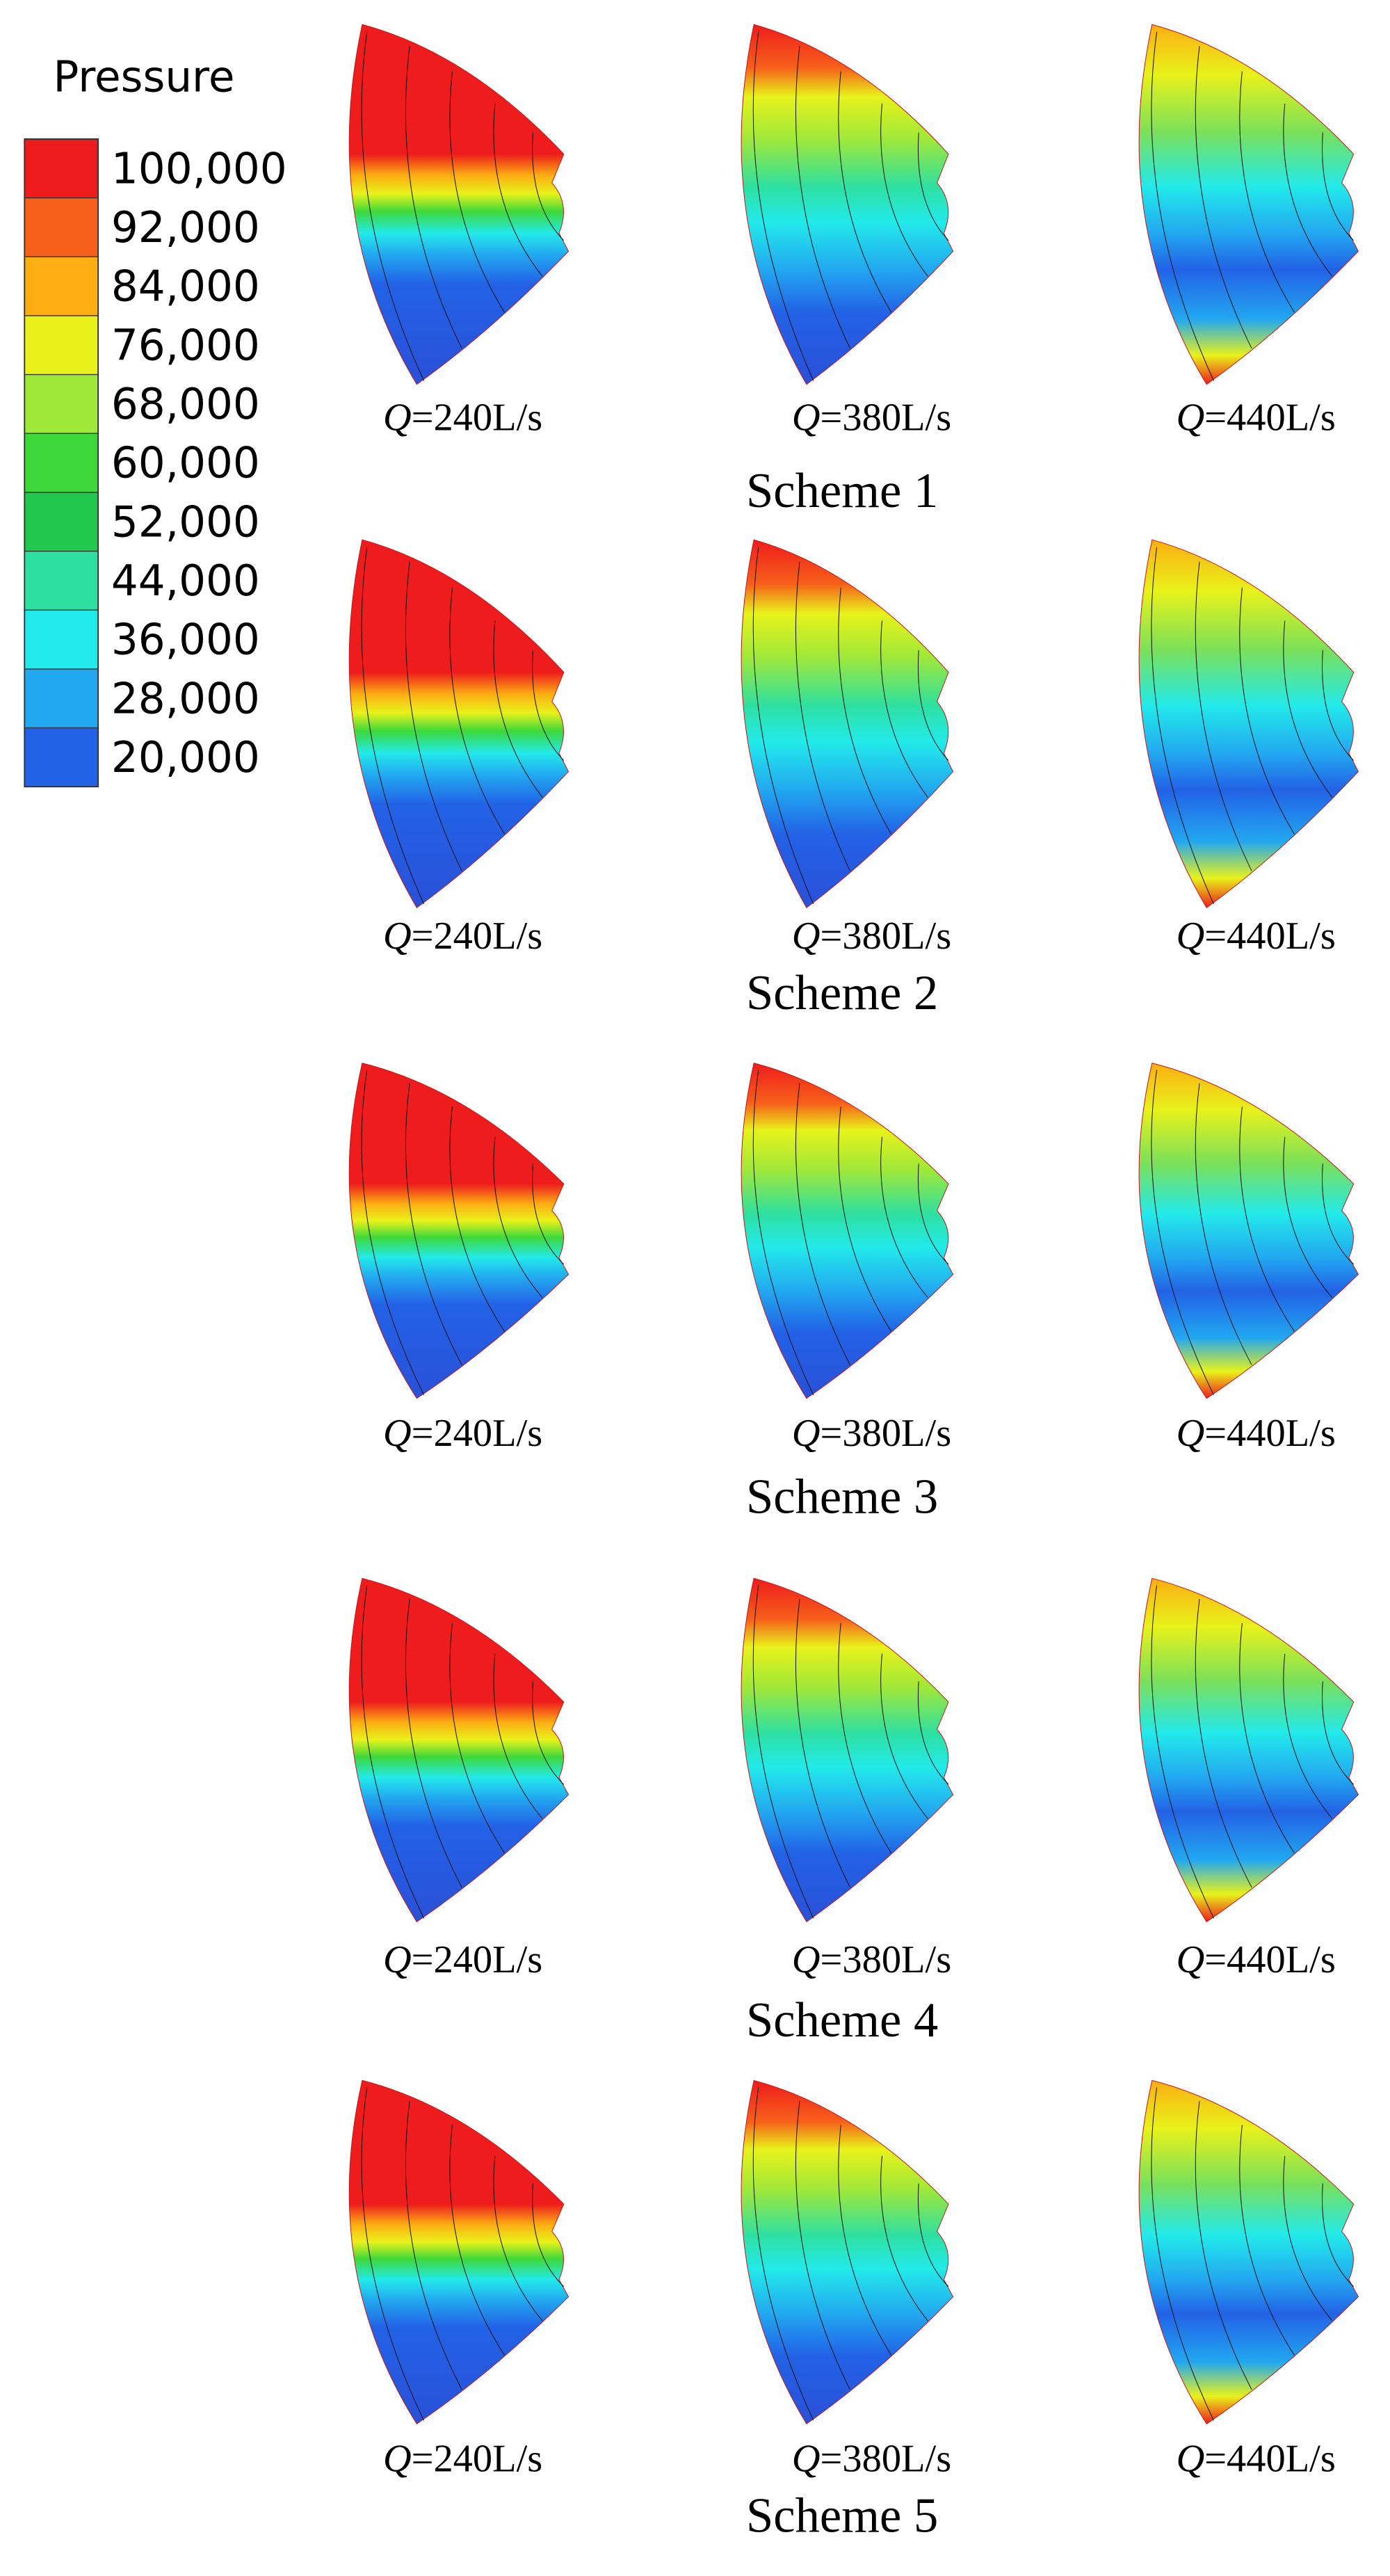 This screenshot has width=1390, height=2576. I want to click on legend-frame, so click(61, 463).